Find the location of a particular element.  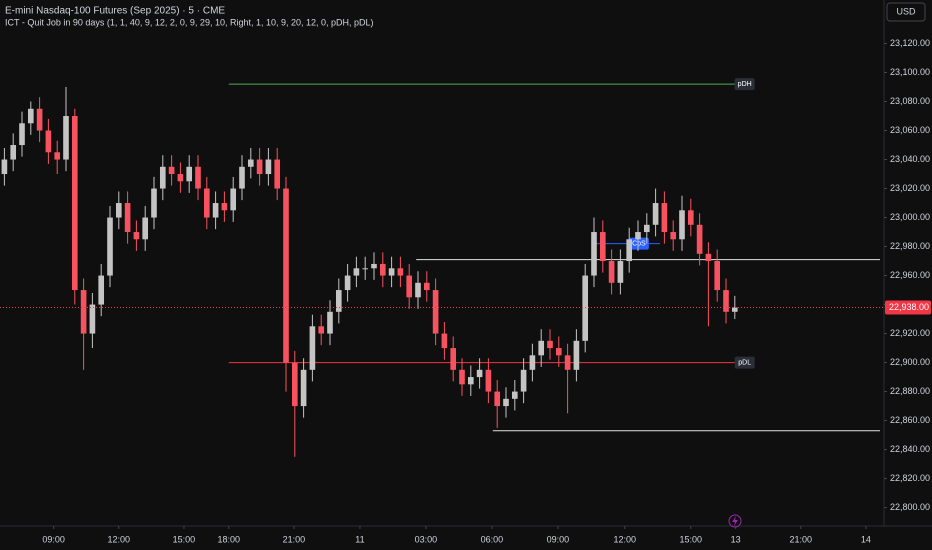

x-tick-label: 03:00 is located at coordinates (426, 539).